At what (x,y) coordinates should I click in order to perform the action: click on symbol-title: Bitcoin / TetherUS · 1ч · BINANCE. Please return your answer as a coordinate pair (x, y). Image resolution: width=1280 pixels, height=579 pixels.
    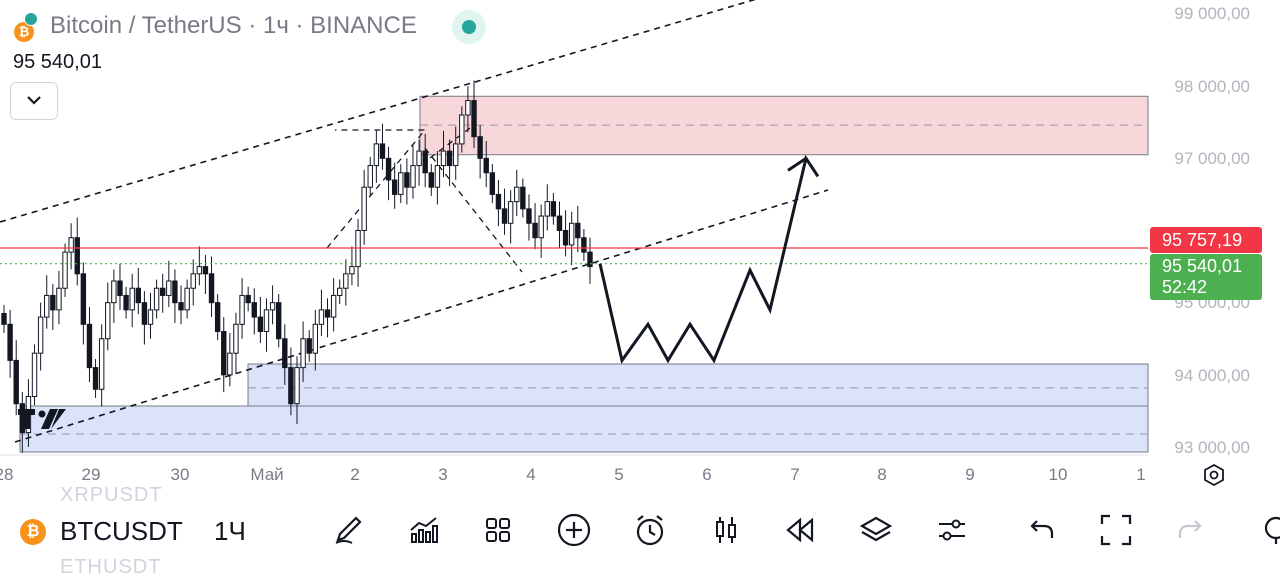
    Looking at the image, I should click on (233, 25).